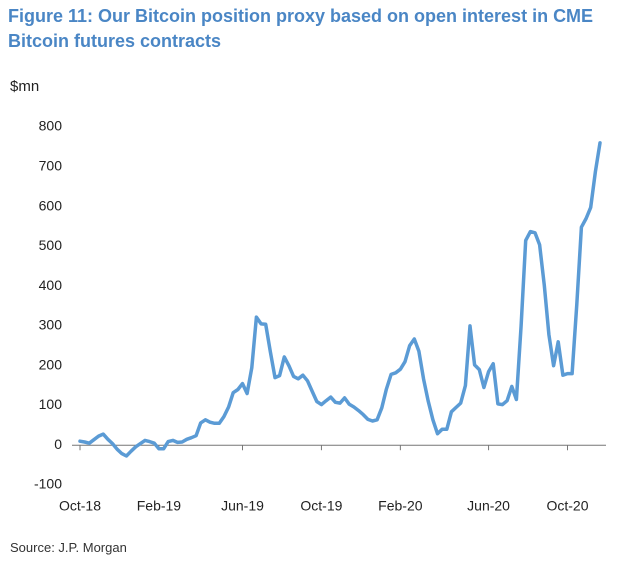  I want to click on source-note: Source: J.P. Morgan, so click(68, 547).